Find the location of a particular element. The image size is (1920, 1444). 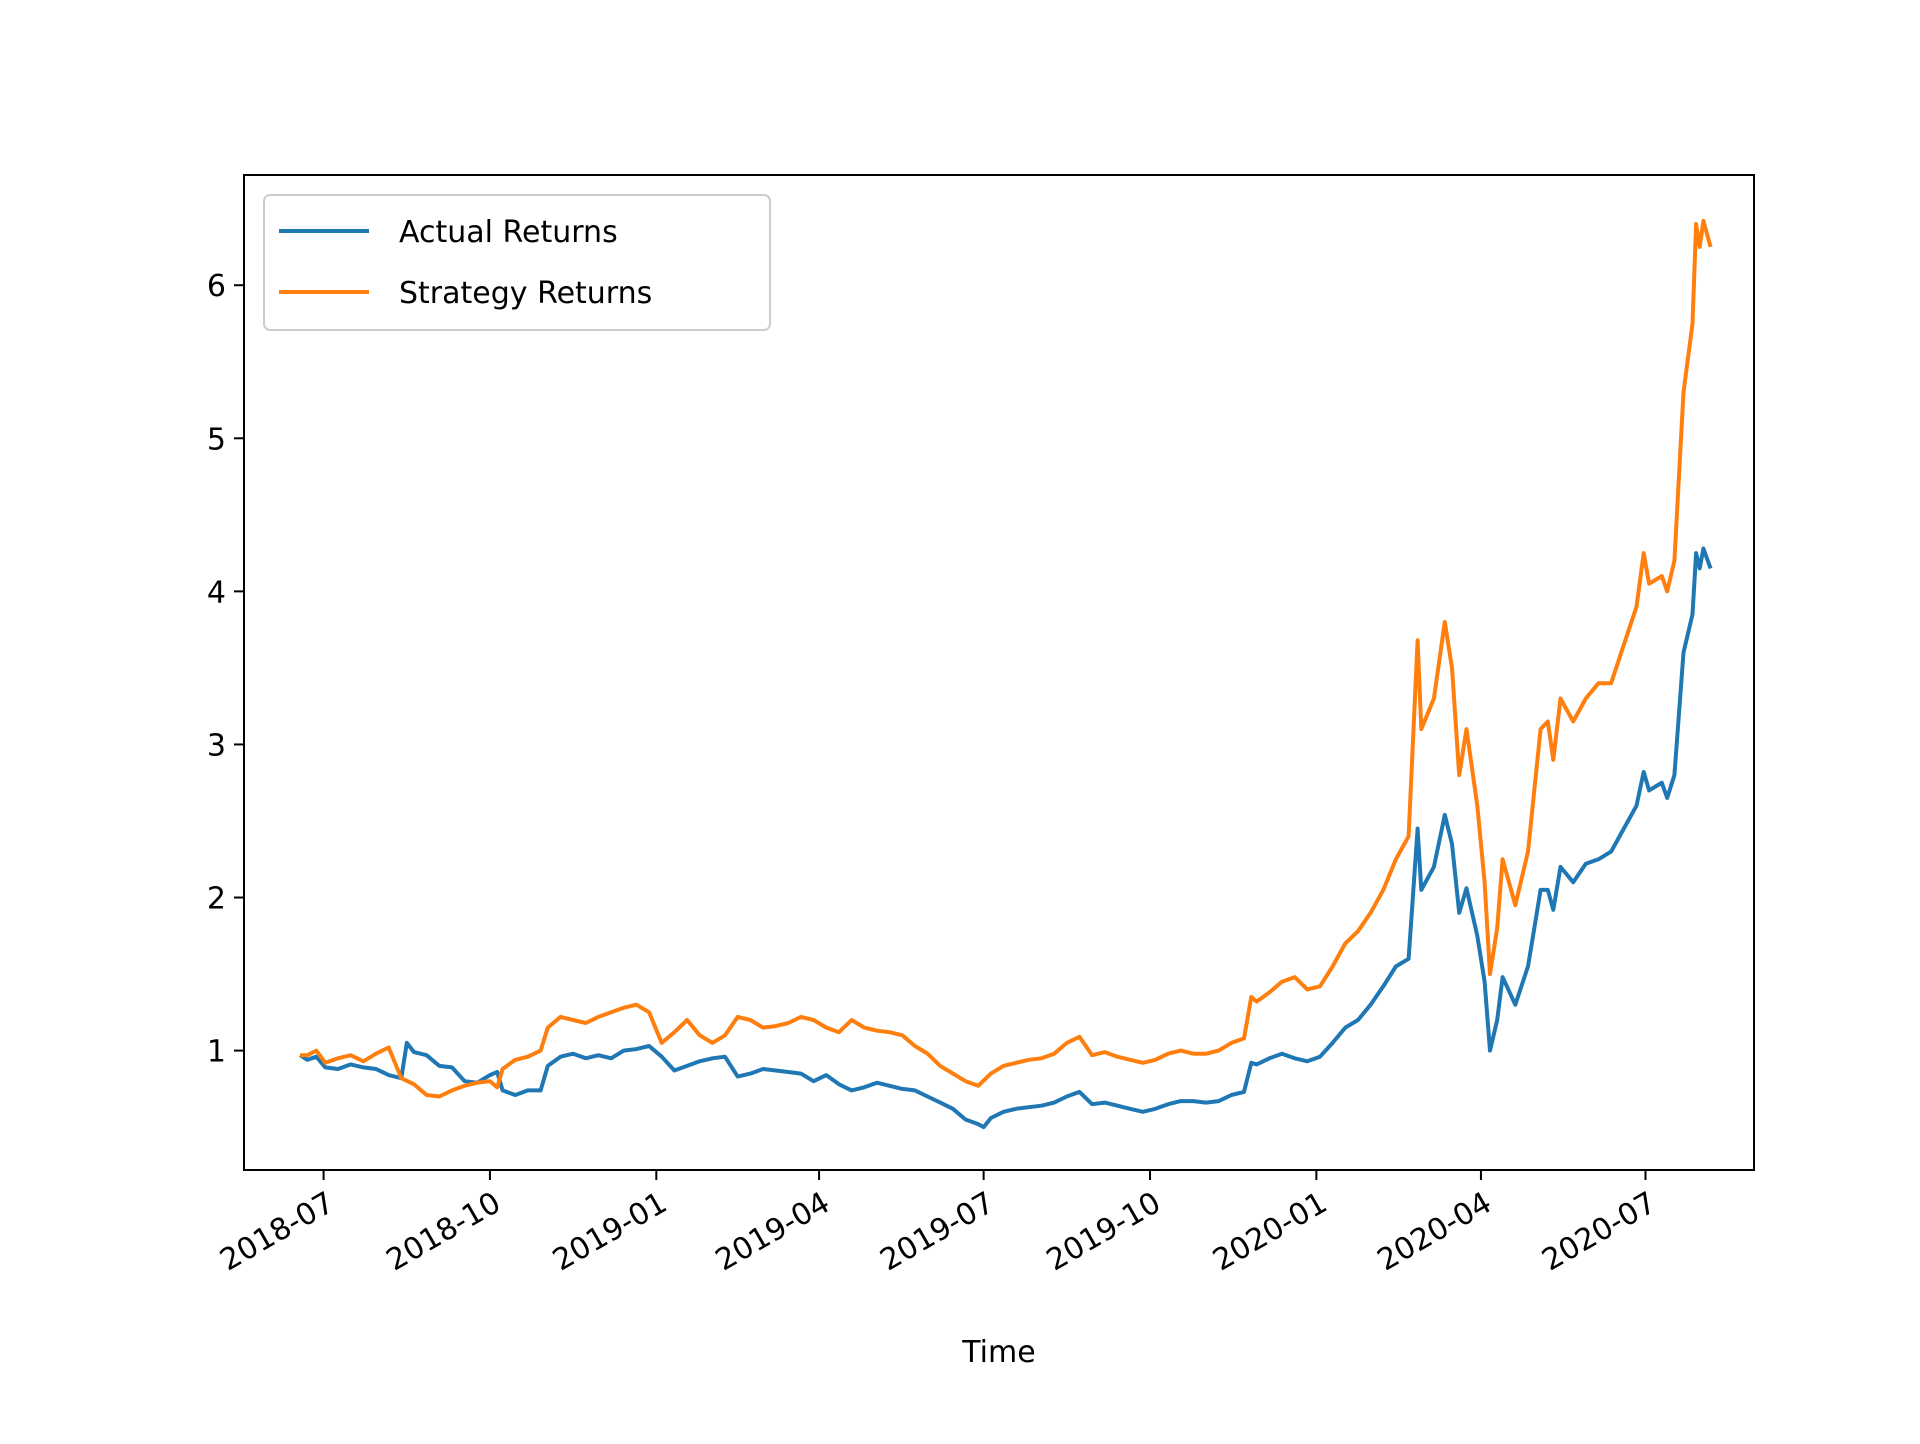

legend-label-actual-returns: Actual Returns is located at coordinates (508, 232).